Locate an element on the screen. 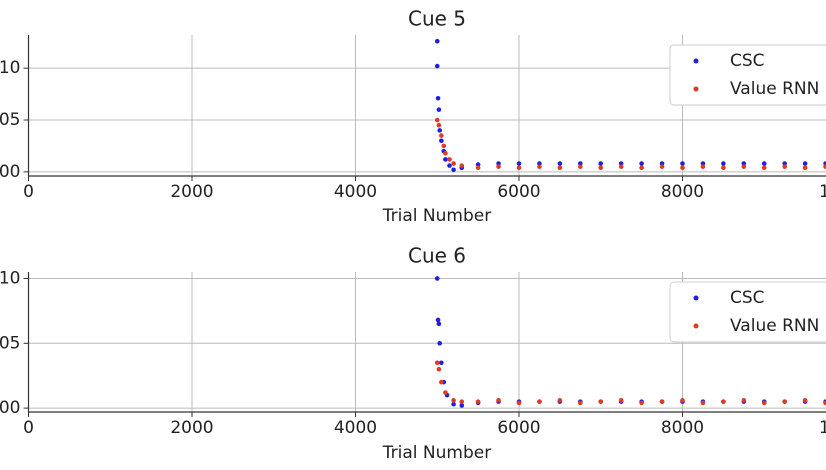 The width and height of the screenshot is (826, 470). chart-title: Cue 5 is located at coordinates (437, 19).